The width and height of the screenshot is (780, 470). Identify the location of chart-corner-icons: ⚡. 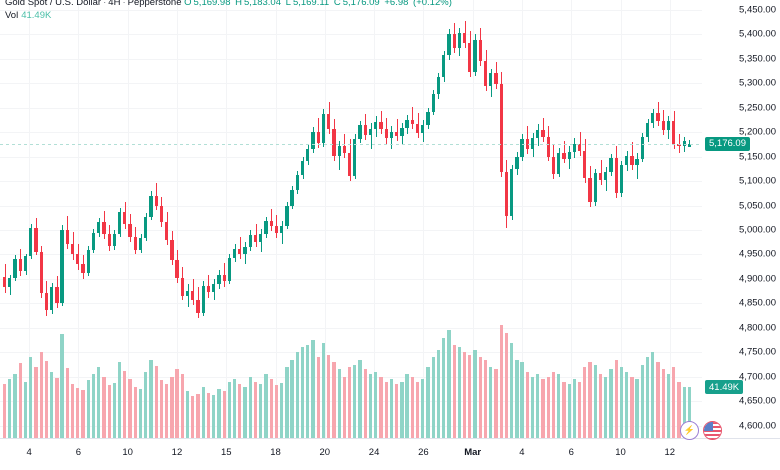
(701, 430).